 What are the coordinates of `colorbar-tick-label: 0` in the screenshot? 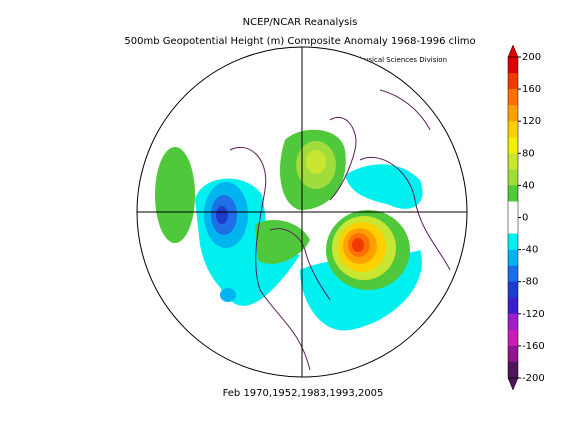 It's located at (525, 218).